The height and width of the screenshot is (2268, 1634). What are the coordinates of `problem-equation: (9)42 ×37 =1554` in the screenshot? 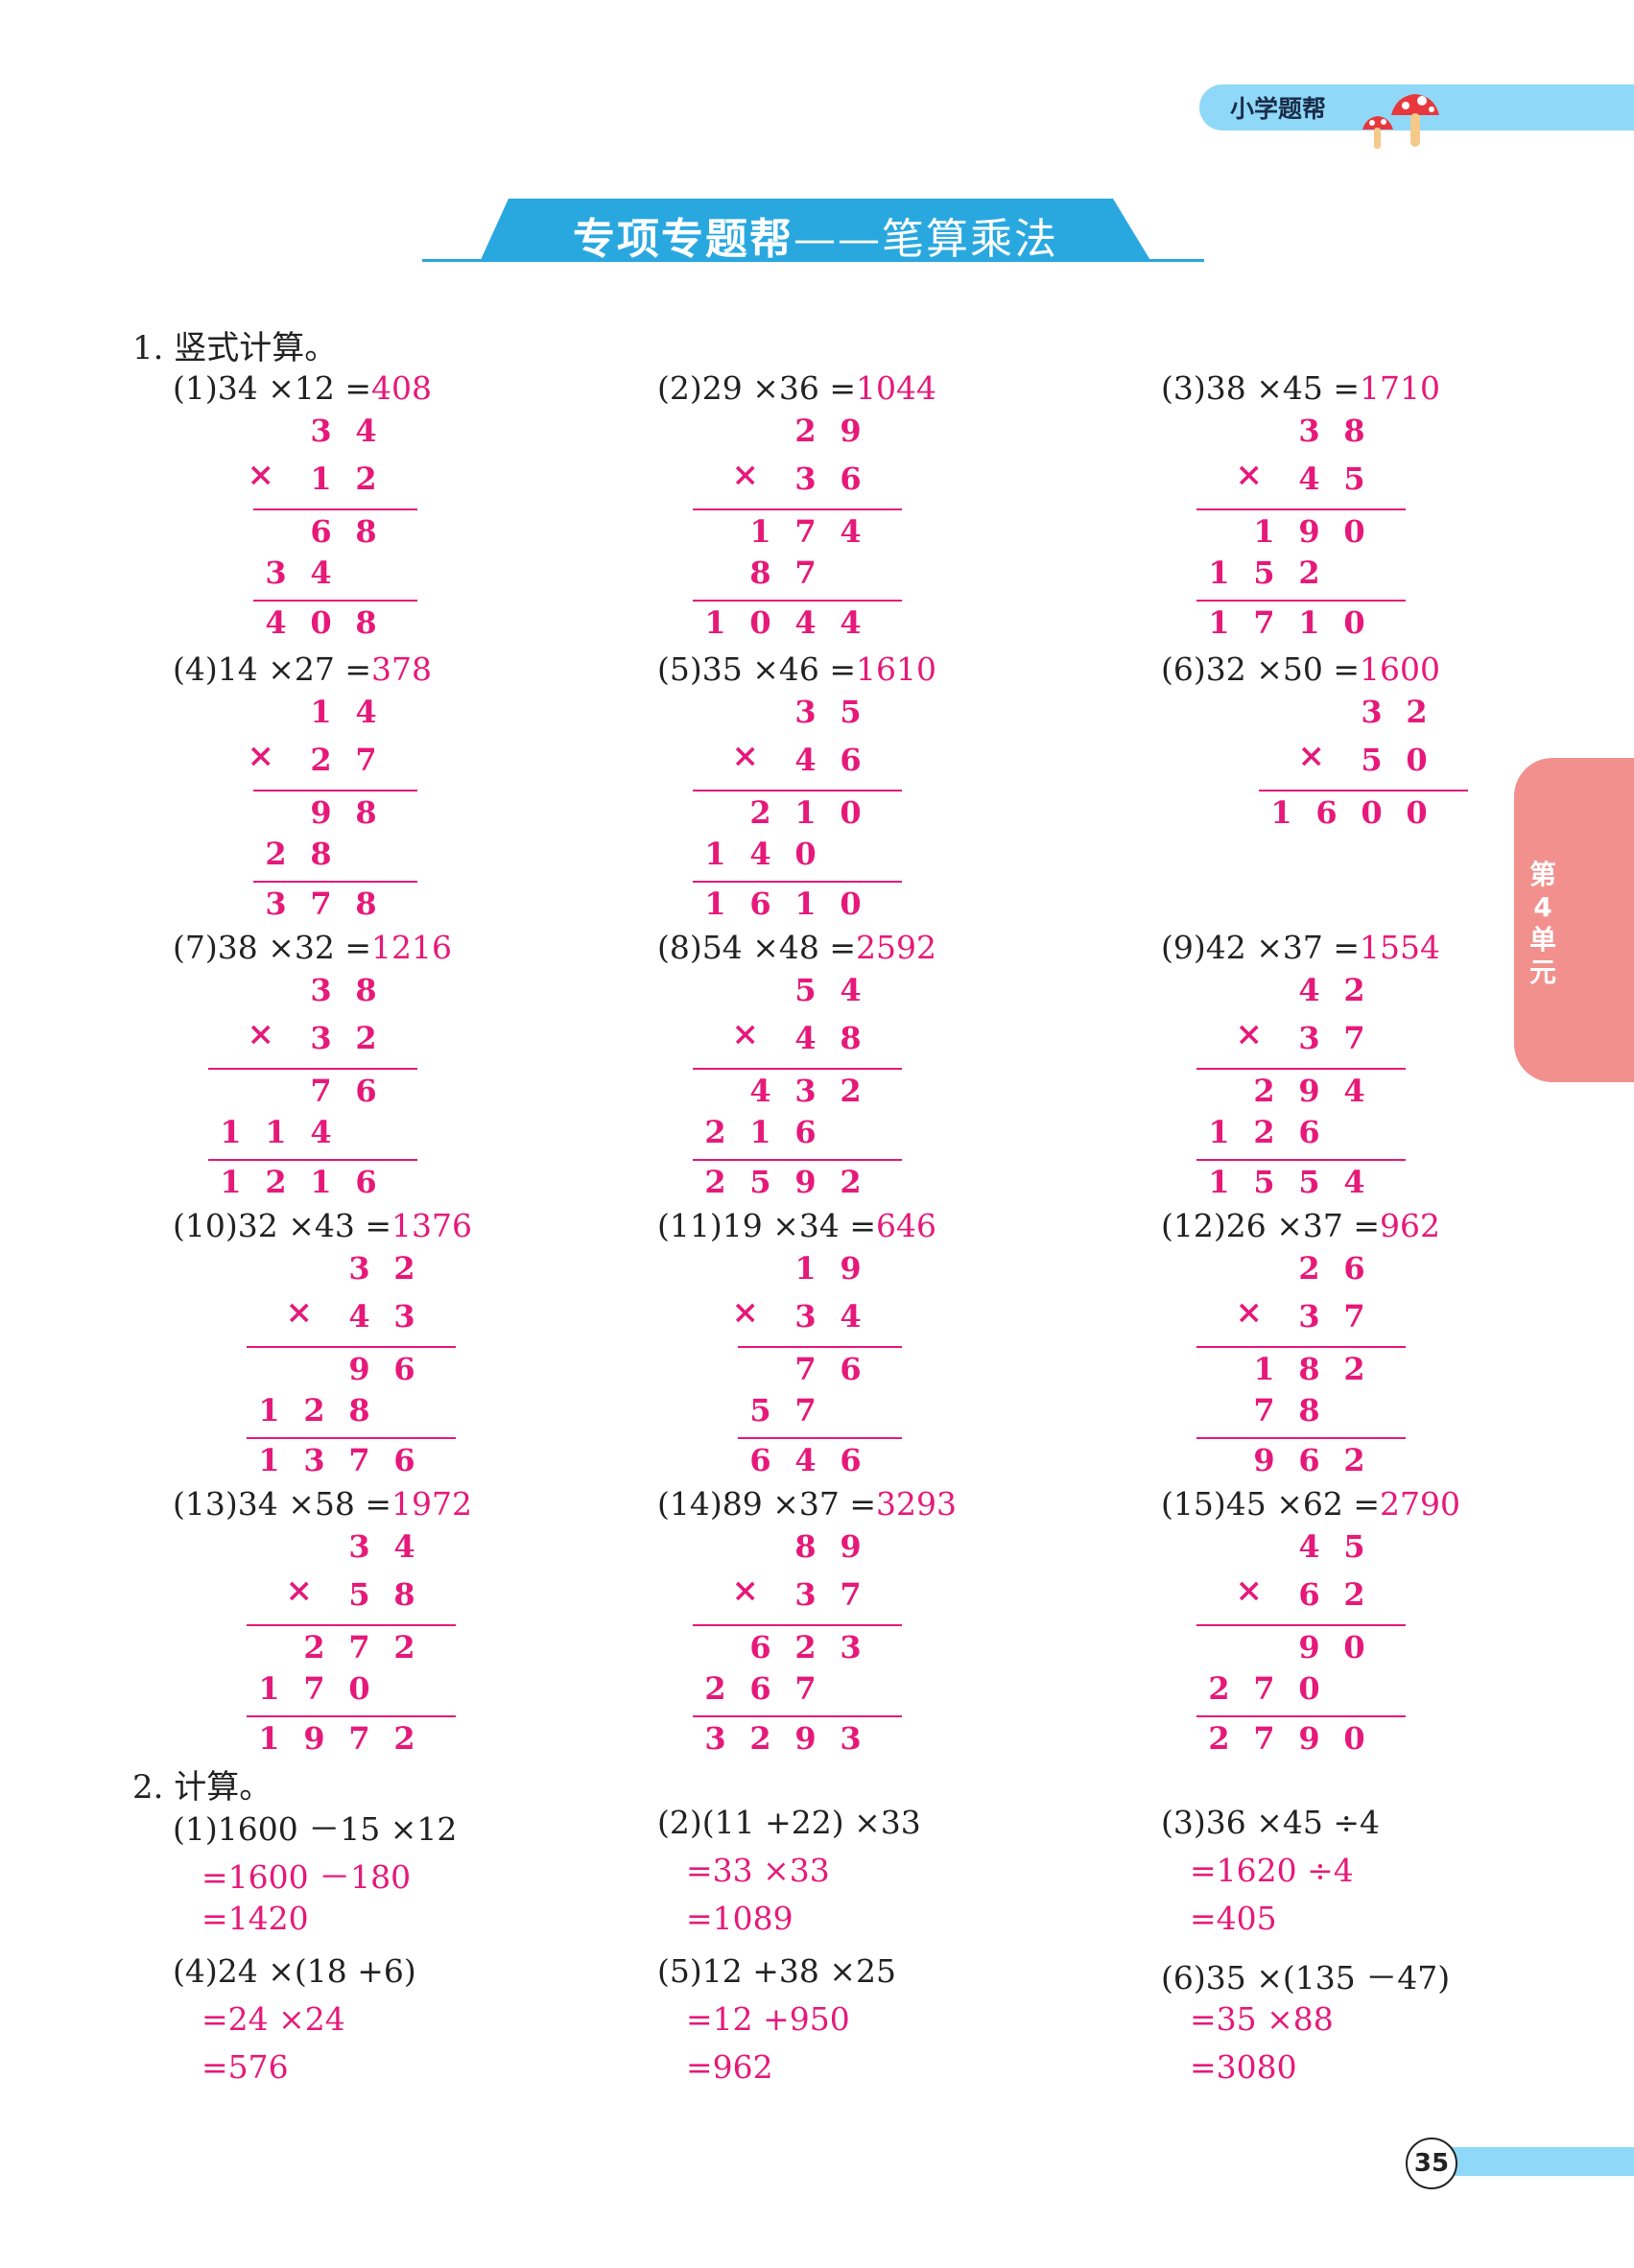 It's located at (1300, 947).